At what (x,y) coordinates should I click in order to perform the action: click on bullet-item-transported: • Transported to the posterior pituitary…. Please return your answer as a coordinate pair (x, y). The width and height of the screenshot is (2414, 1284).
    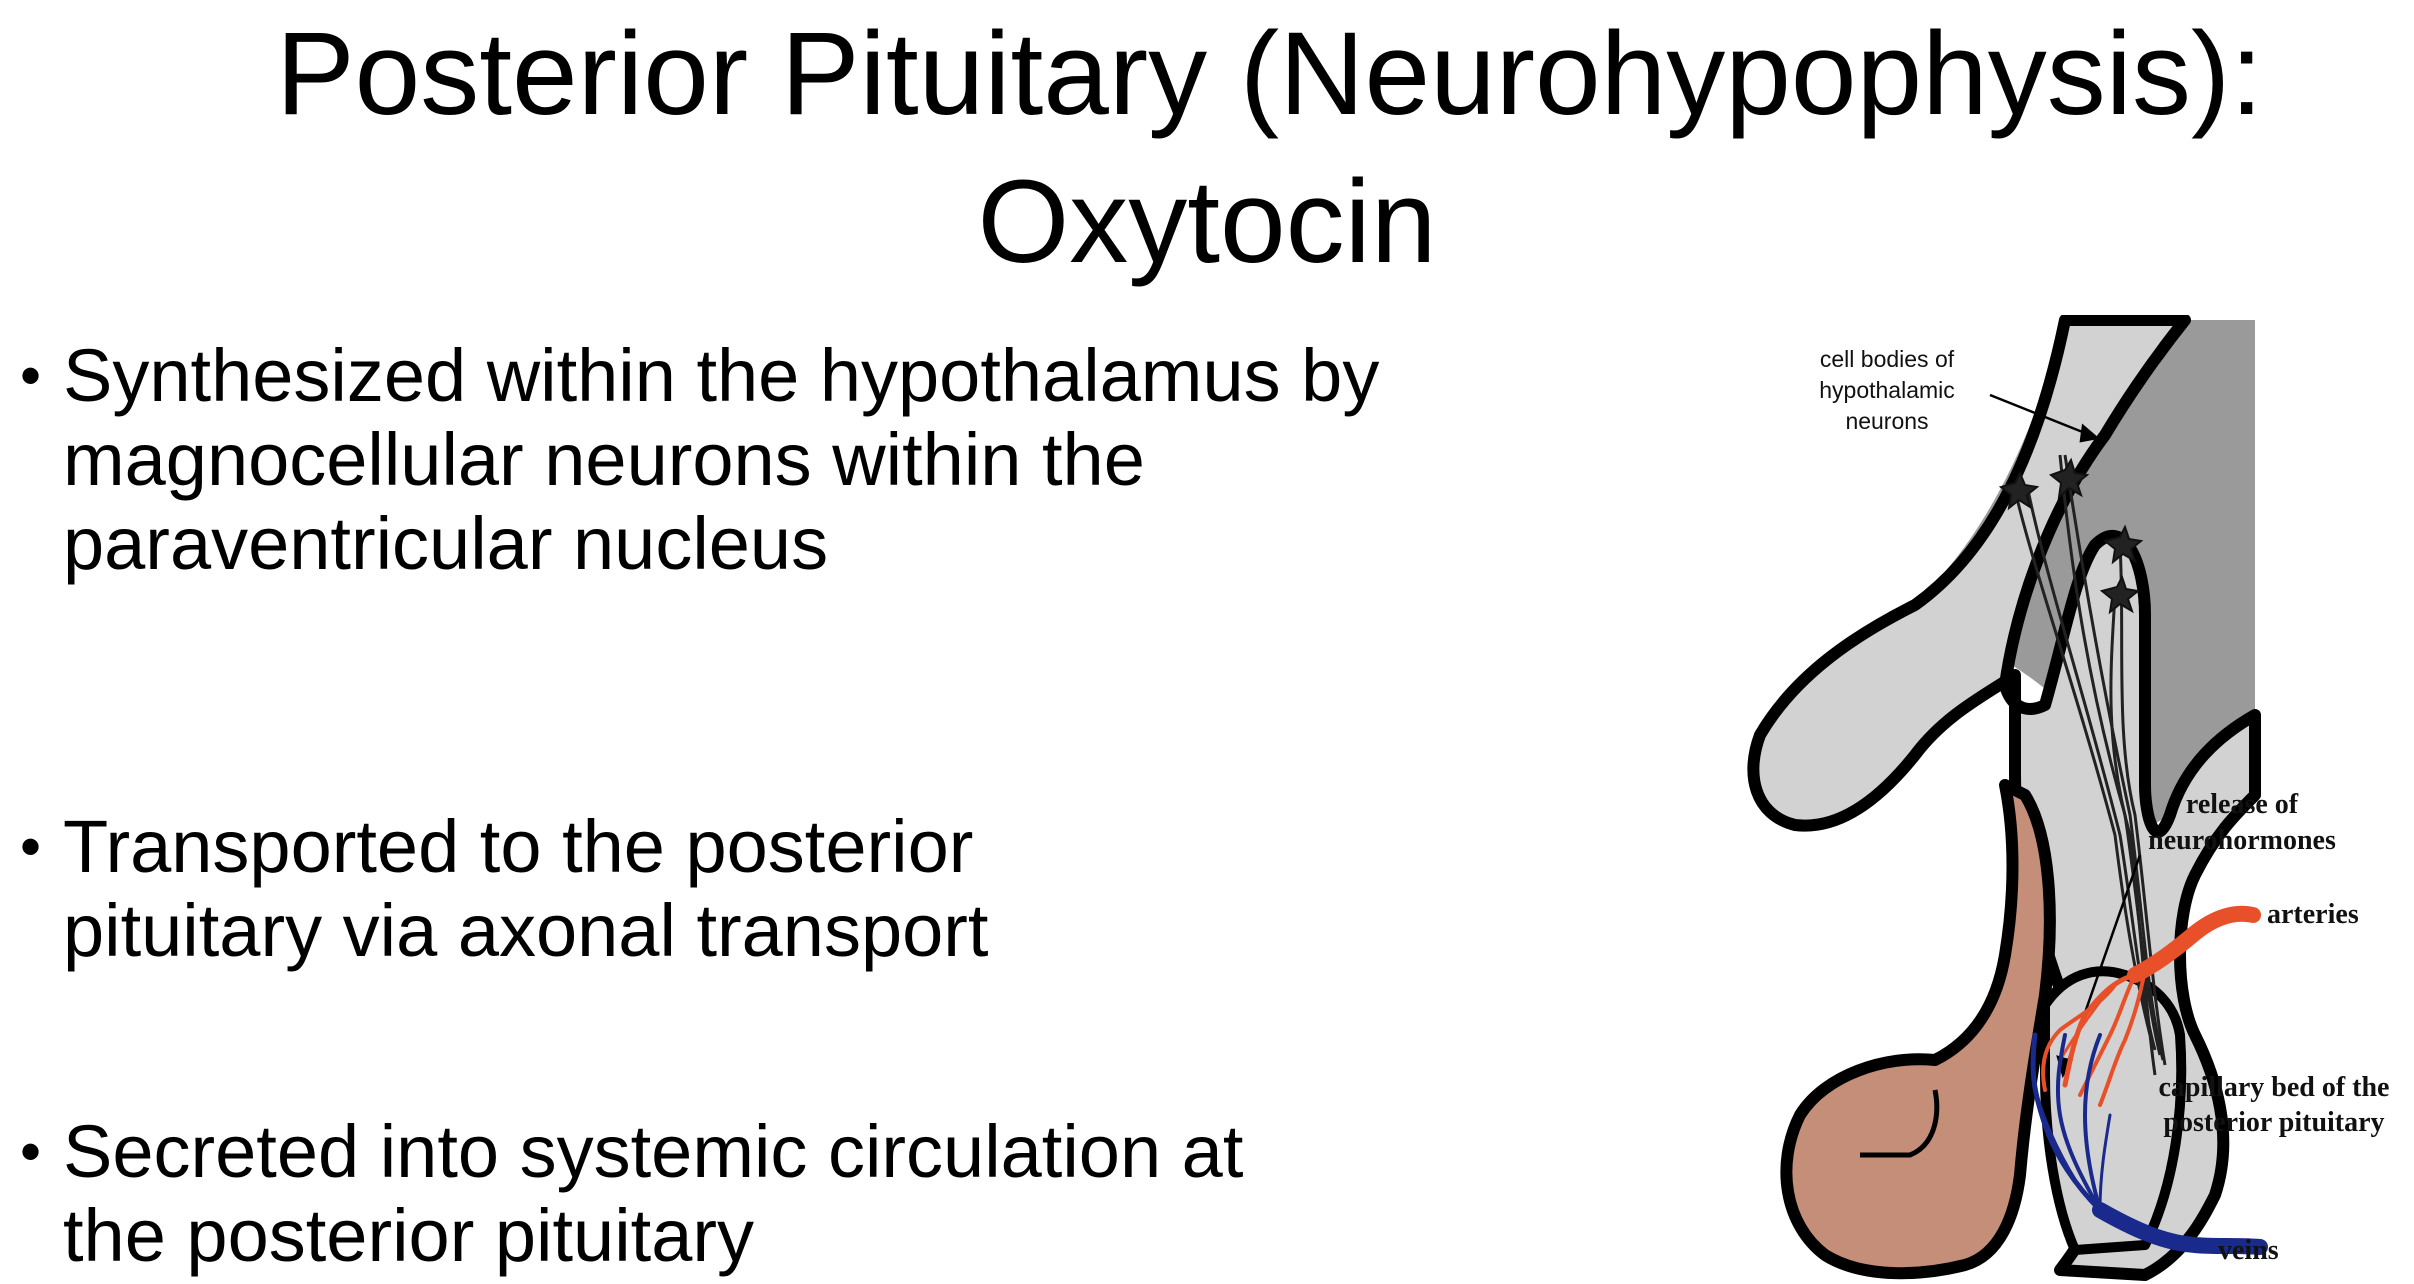
    Looking at the image, I should click on (570, 889).